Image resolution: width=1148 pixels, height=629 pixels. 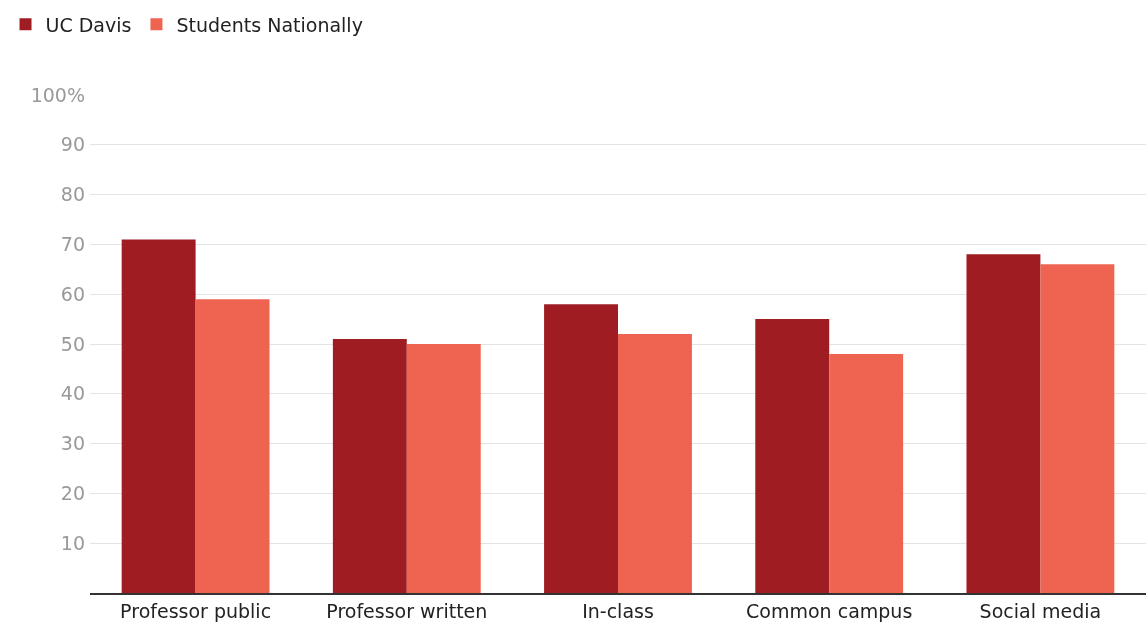 What do you see at coordinates (72, 542) in the screenshot?
I see `y-tick-label: 10` at bounding box center [72, 542].